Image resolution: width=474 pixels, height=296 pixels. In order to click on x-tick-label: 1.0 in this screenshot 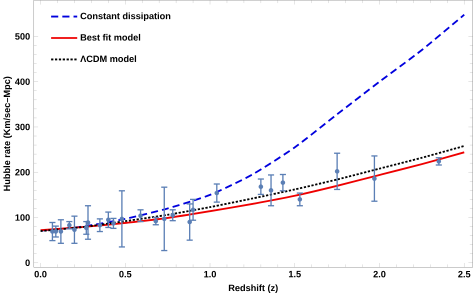, I will do `click(210, 274)`.